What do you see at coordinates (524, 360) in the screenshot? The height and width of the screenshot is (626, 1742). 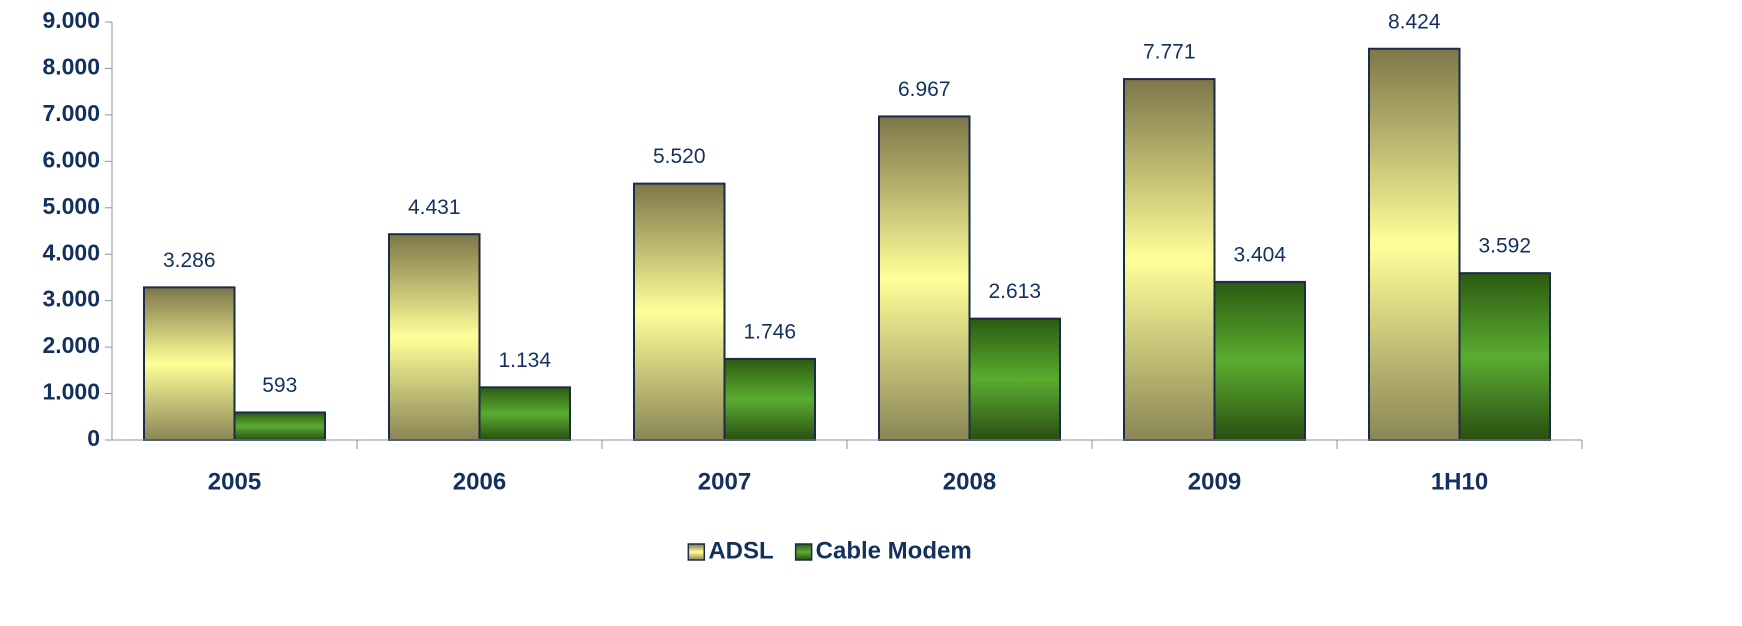 I see `value-label: 1.134` at bounding box center [524, 360].